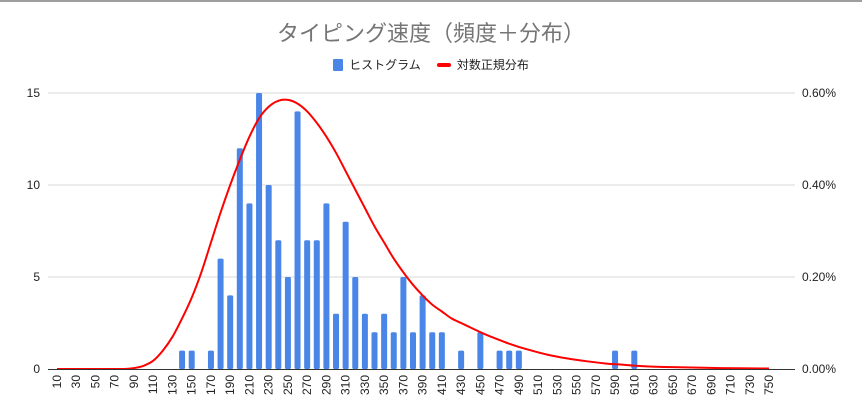  What do you see at coordinates (673, 385) in the screenshot?
I see `x-tick-label: 650` at bounding box center [673, 385].